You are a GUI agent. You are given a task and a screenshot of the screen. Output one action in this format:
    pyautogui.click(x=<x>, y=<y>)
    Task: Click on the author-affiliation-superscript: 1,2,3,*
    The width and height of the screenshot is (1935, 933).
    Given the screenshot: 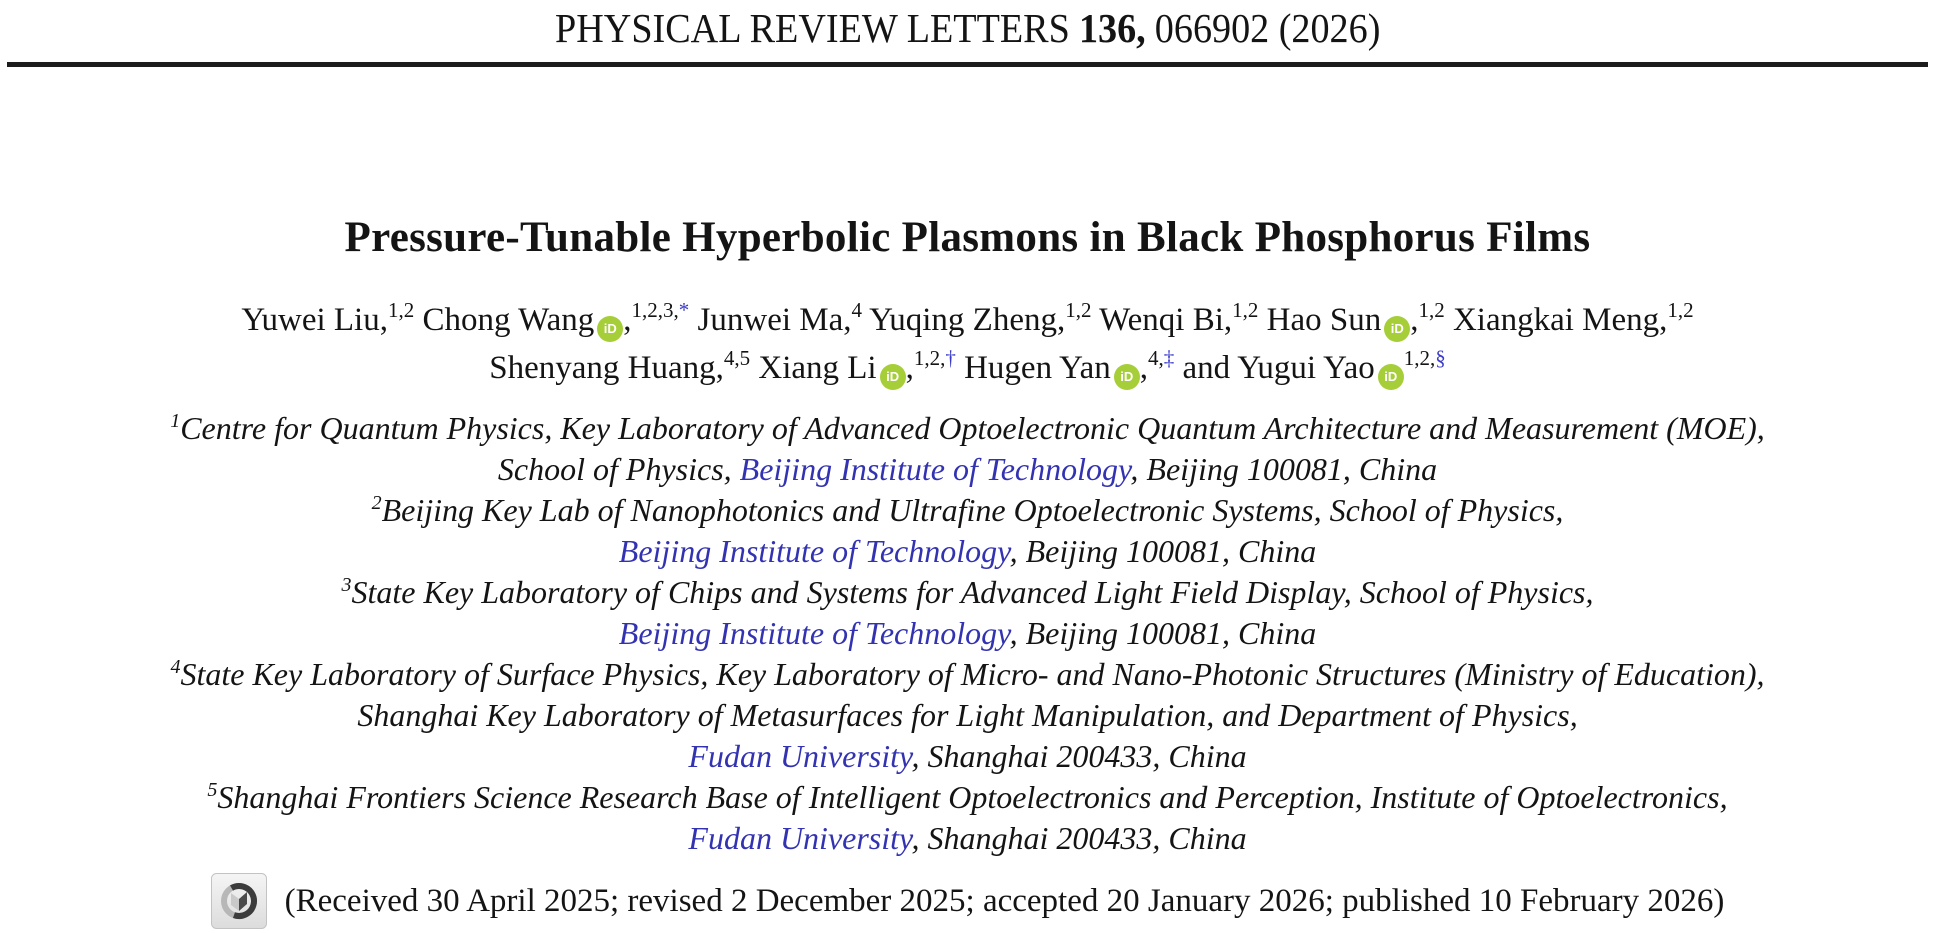 What is the action you would take?
    pyautogui.click(x=660, y=310)
    